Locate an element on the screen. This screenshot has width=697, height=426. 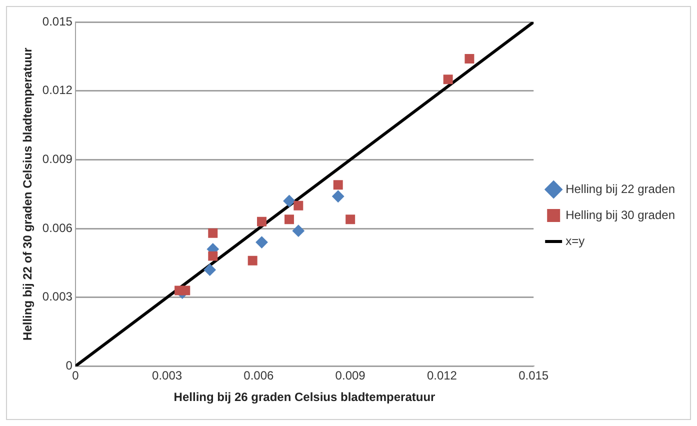
y-tick-label: 0.006 is located at coordinates (57, 227).